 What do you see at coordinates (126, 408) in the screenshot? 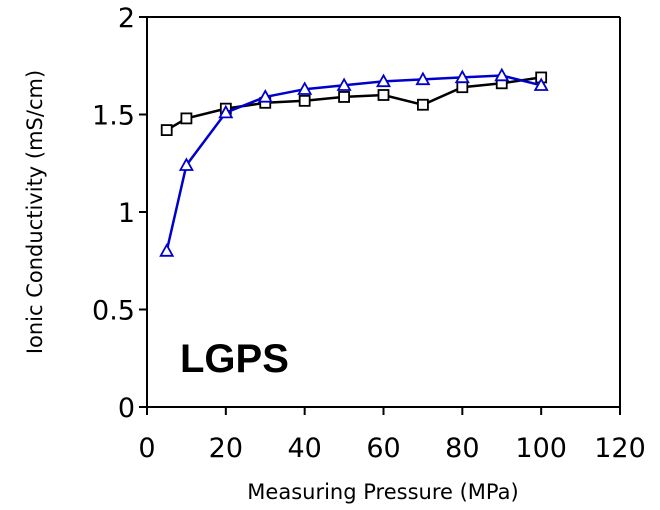
I see `y-tick-label: 0` at bounding box center [126, 408].